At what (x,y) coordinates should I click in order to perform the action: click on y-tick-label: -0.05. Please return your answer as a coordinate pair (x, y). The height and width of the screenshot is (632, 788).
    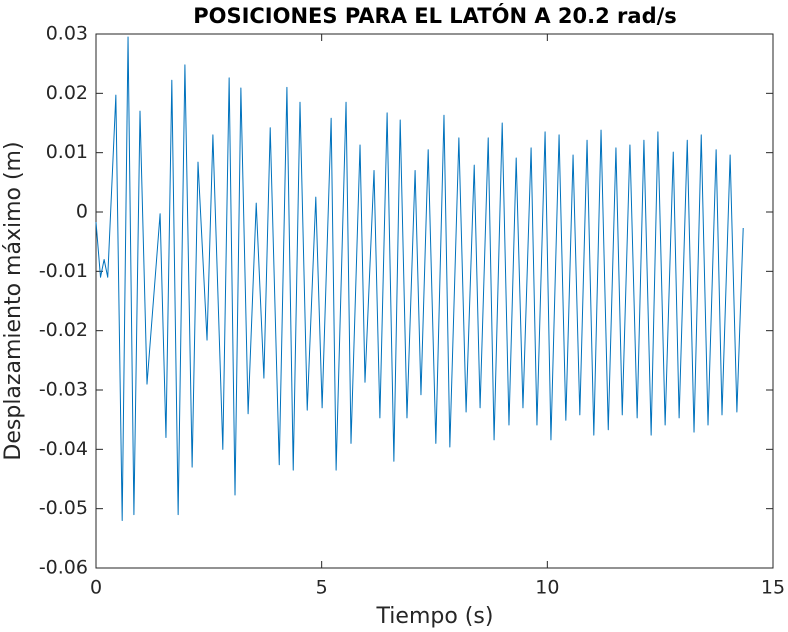
    Looking at the image, I should click on (63, 508).